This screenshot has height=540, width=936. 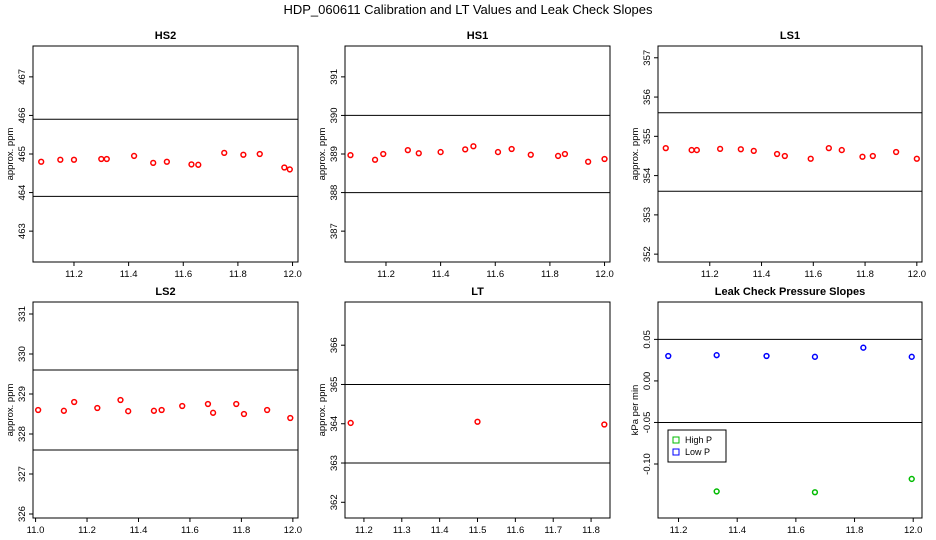 What do you see at coordinates (478, 530) in the screenshot?
I see `x-tick-label: 11.5` at bounding box center [478, 530].